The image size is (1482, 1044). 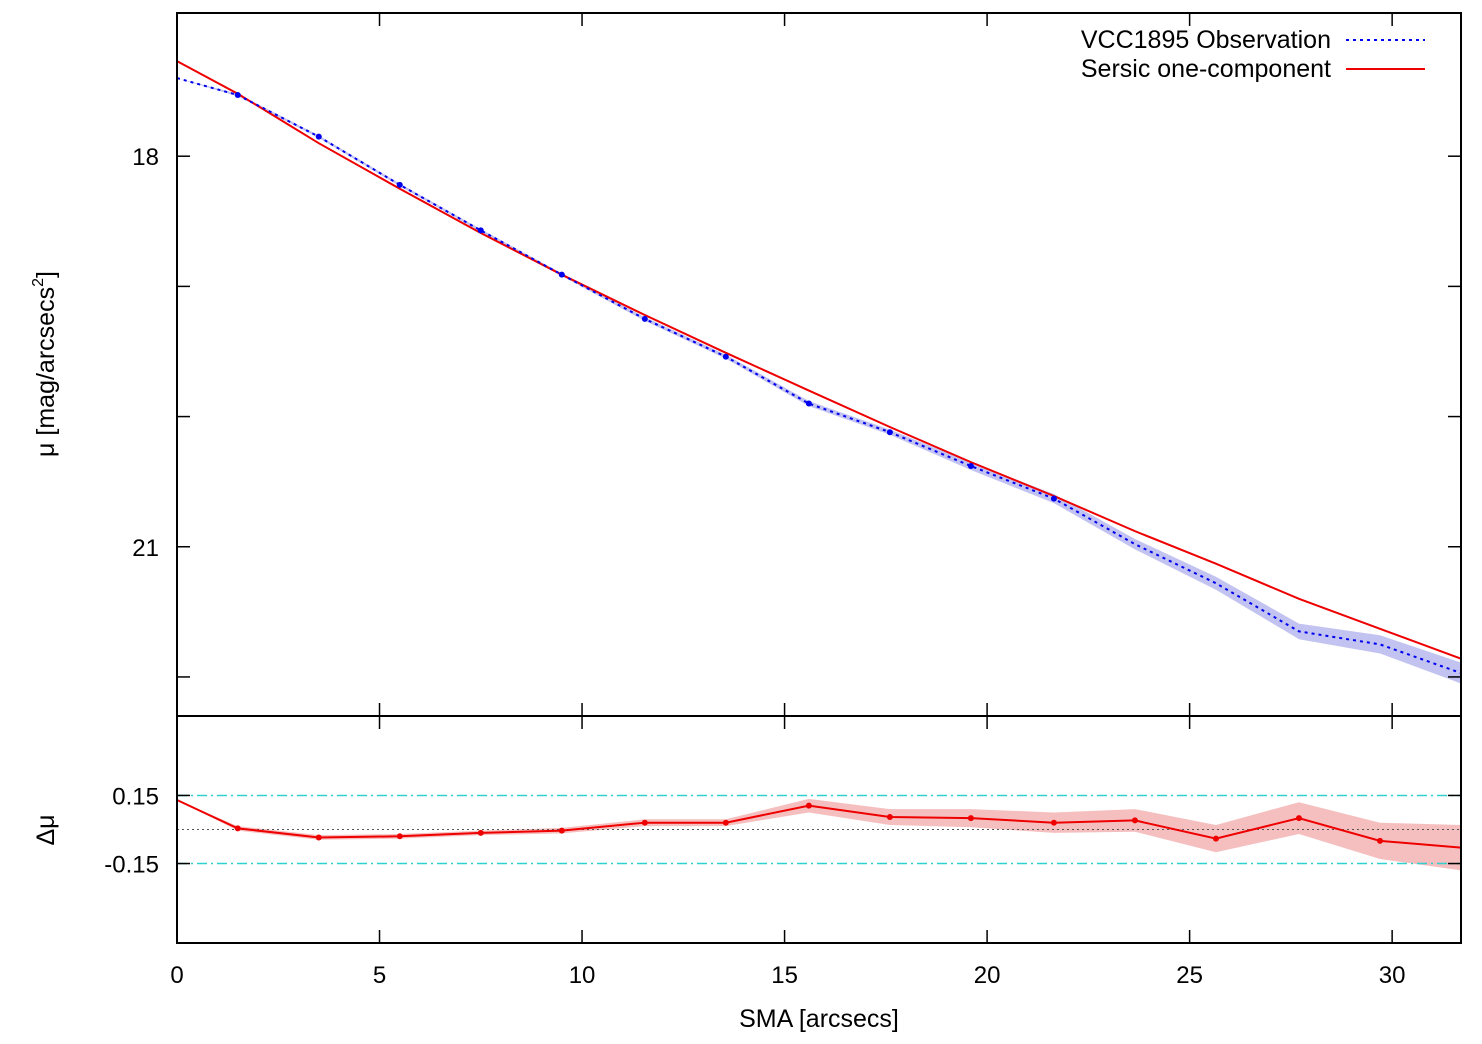 What do you see at coordinates (176, 975) in the screenshot?
I see `x-tick-label: 0` at bounding box center [176, 975].